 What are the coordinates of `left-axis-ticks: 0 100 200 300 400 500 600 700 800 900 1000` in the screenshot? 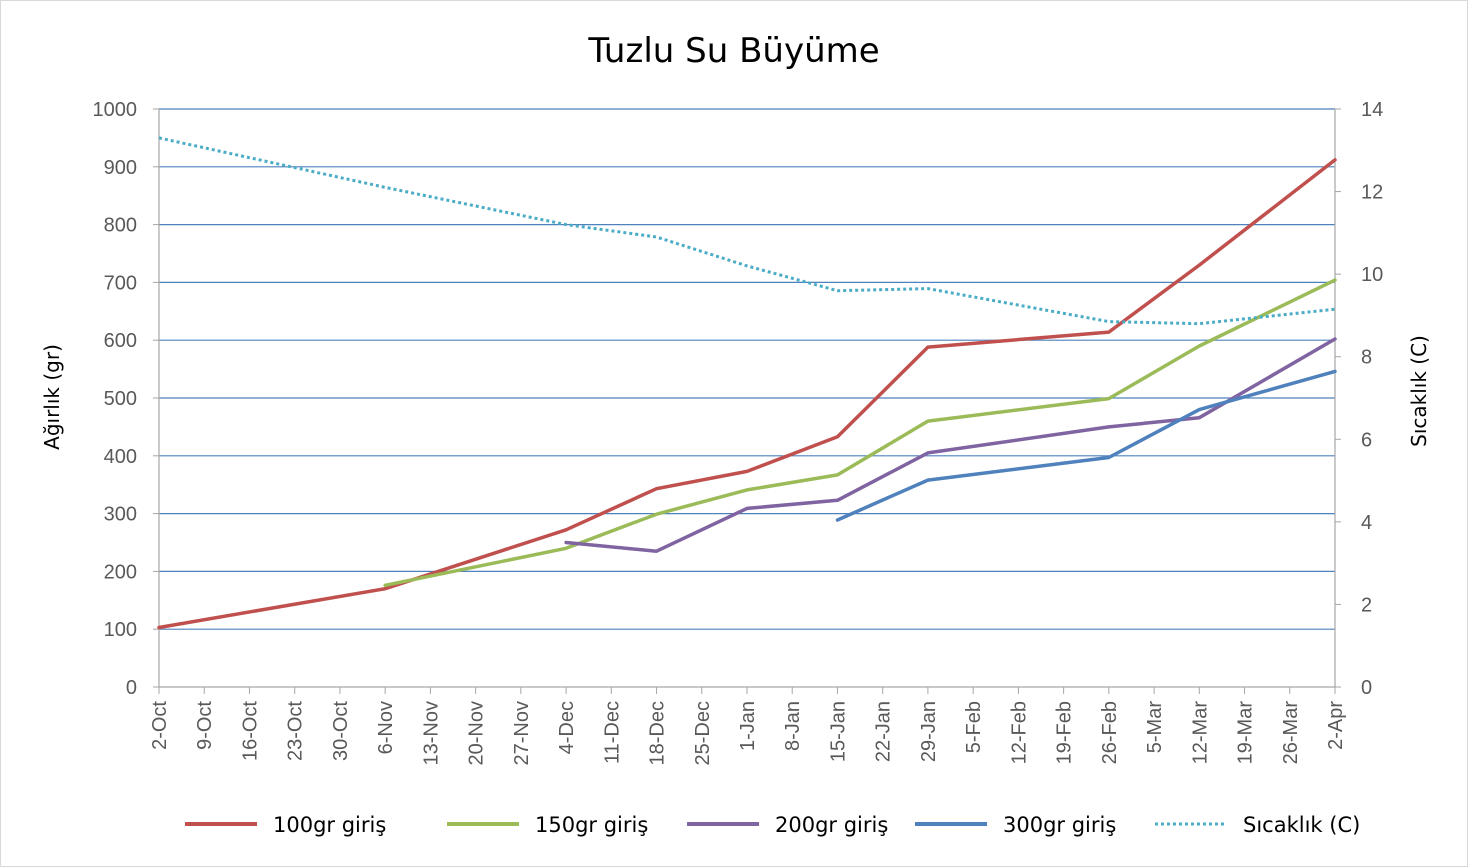 It's located at (115, 399).